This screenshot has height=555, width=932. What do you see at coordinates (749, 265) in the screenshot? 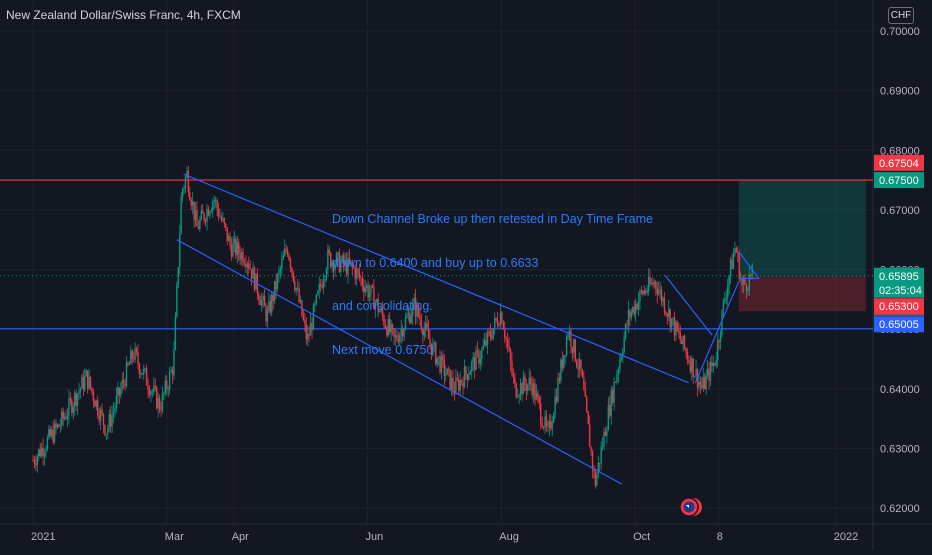
I see `retest-line` at bounding box center [749, 265].